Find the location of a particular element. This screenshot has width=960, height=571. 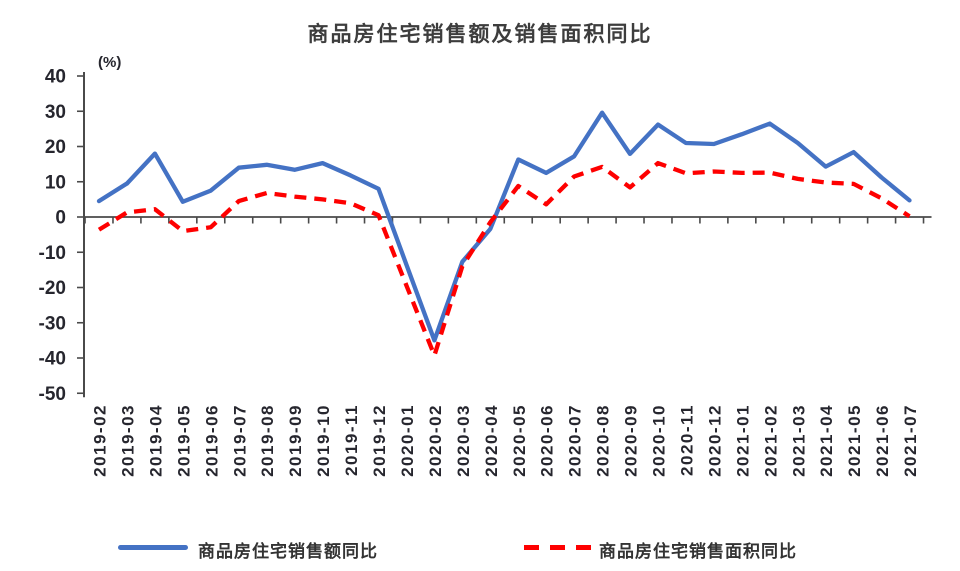

y-axis-tick-label: -30 is located at coordinates (52, 323).